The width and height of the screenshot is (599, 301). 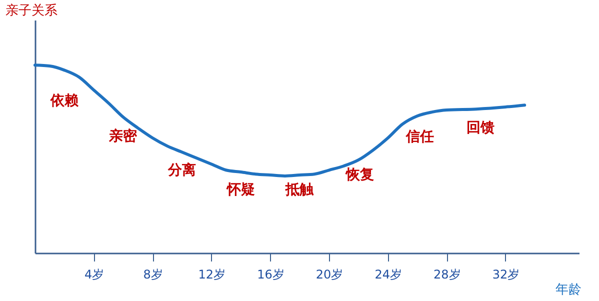 I want to click on annotation: 信任, so click(x=419, y=137).